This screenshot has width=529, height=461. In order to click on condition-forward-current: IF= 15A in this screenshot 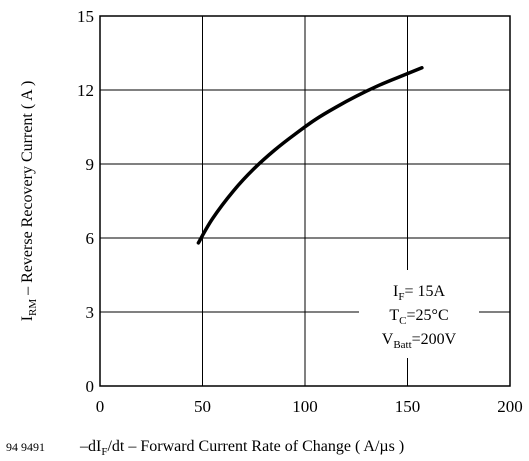, I will do `click(419, 293)`.